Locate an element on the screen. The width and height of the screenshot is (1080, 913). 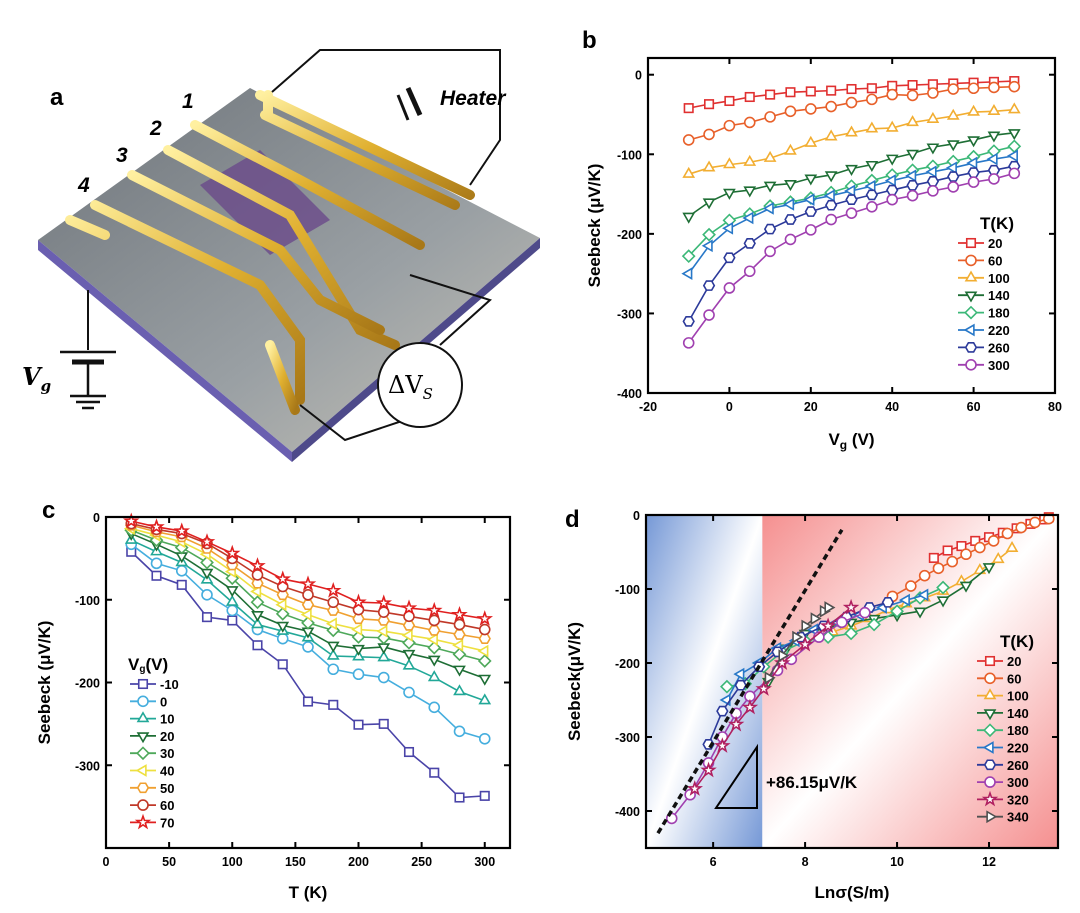
y-axis-label: Seebeck (μV/K) is located at coordinates (44, 683).